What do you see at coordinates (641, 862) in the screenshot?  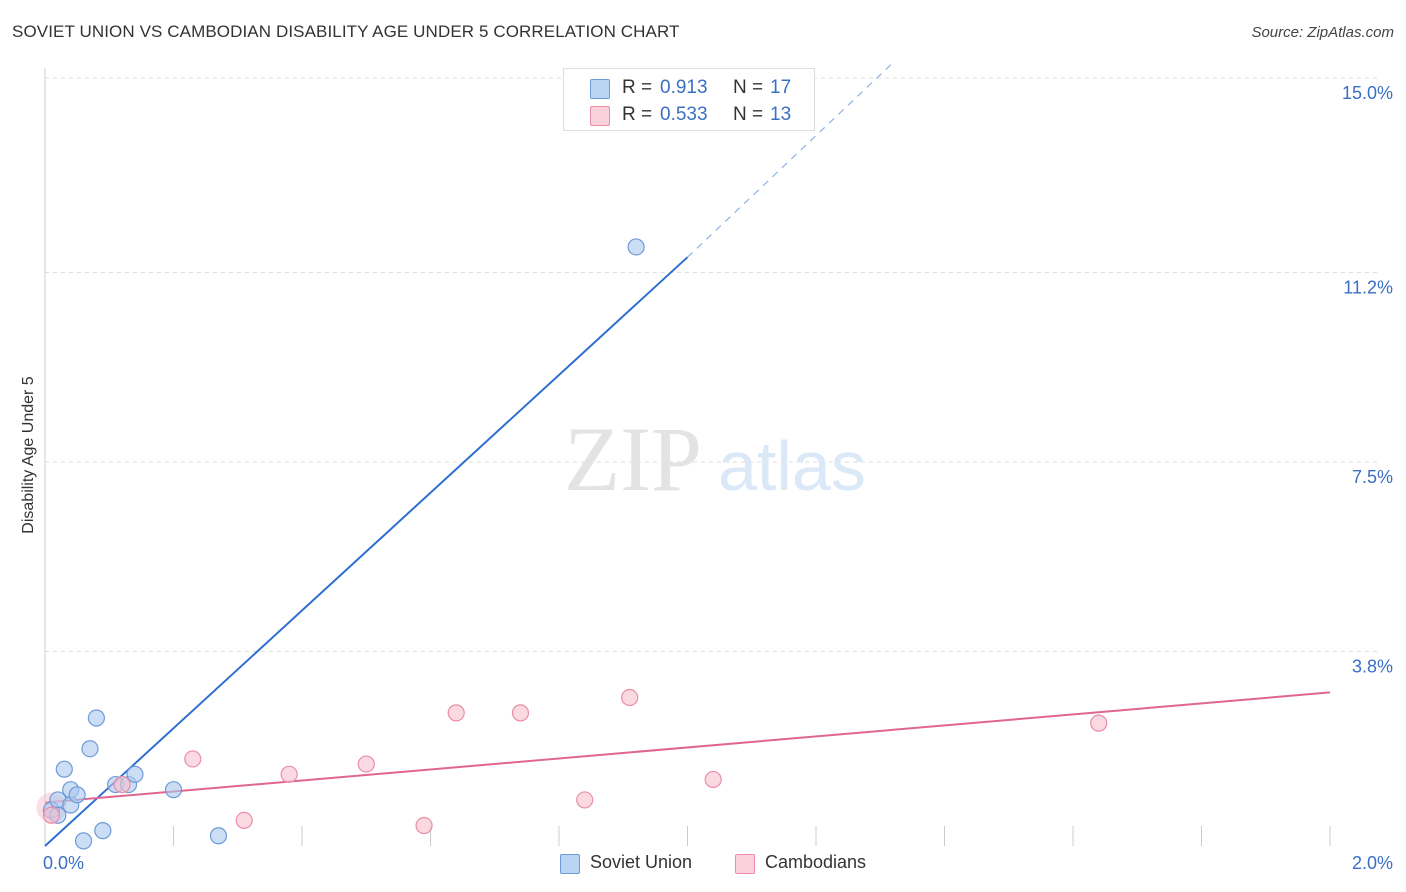 I see `legend-label: Soviet Union` at bounding box center [641, 862].